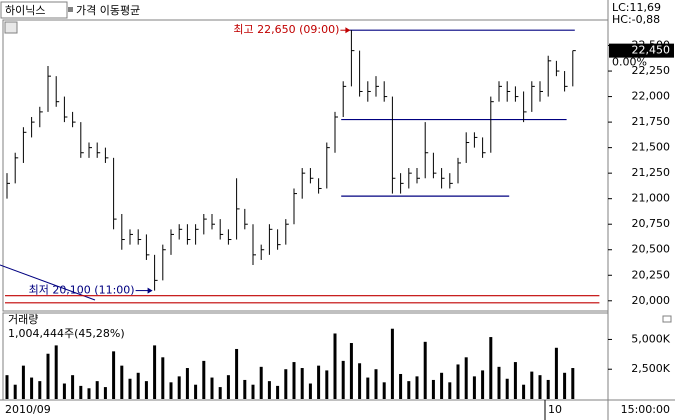 This screenshot has height=420, width=675. I want to click on last-price-label: 22,450, so click(651, 50).